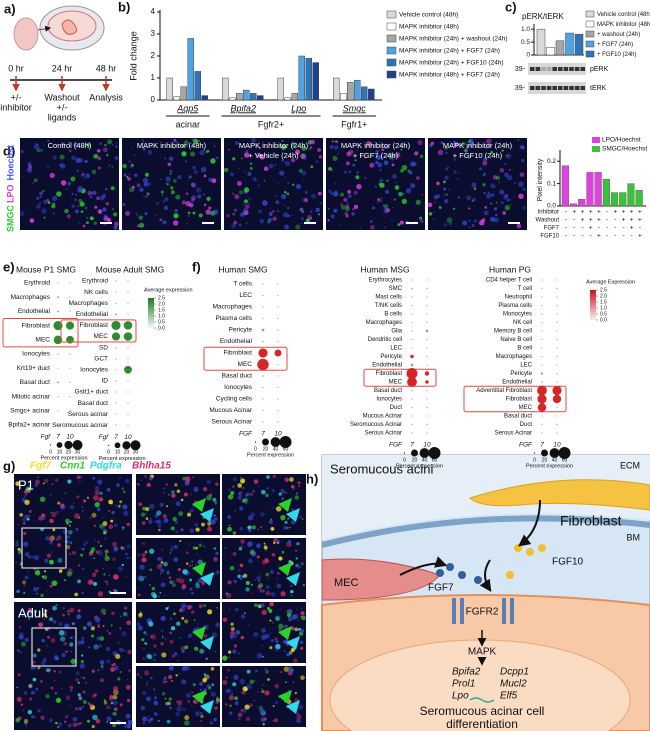  I want to click on blot-band, so click(549, 88).